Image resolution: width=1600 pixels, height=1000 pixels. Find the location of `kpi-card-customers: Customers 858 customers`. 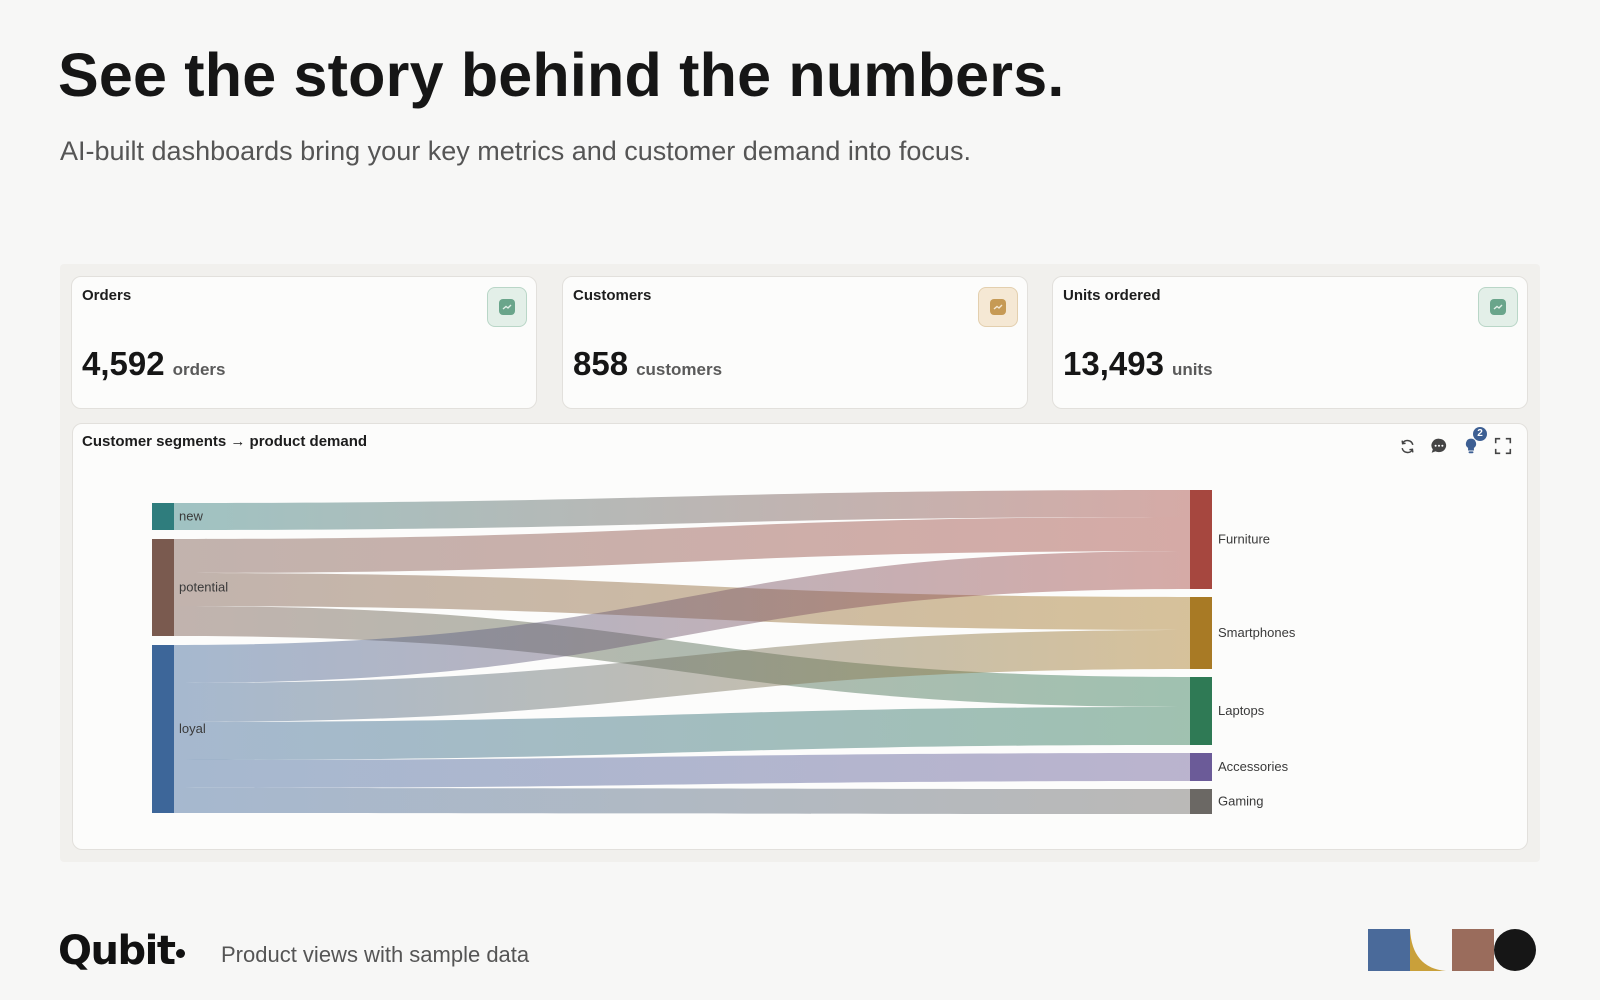

kpi-card-customers: Customers 858 customers is located at coordinates (795, 342).